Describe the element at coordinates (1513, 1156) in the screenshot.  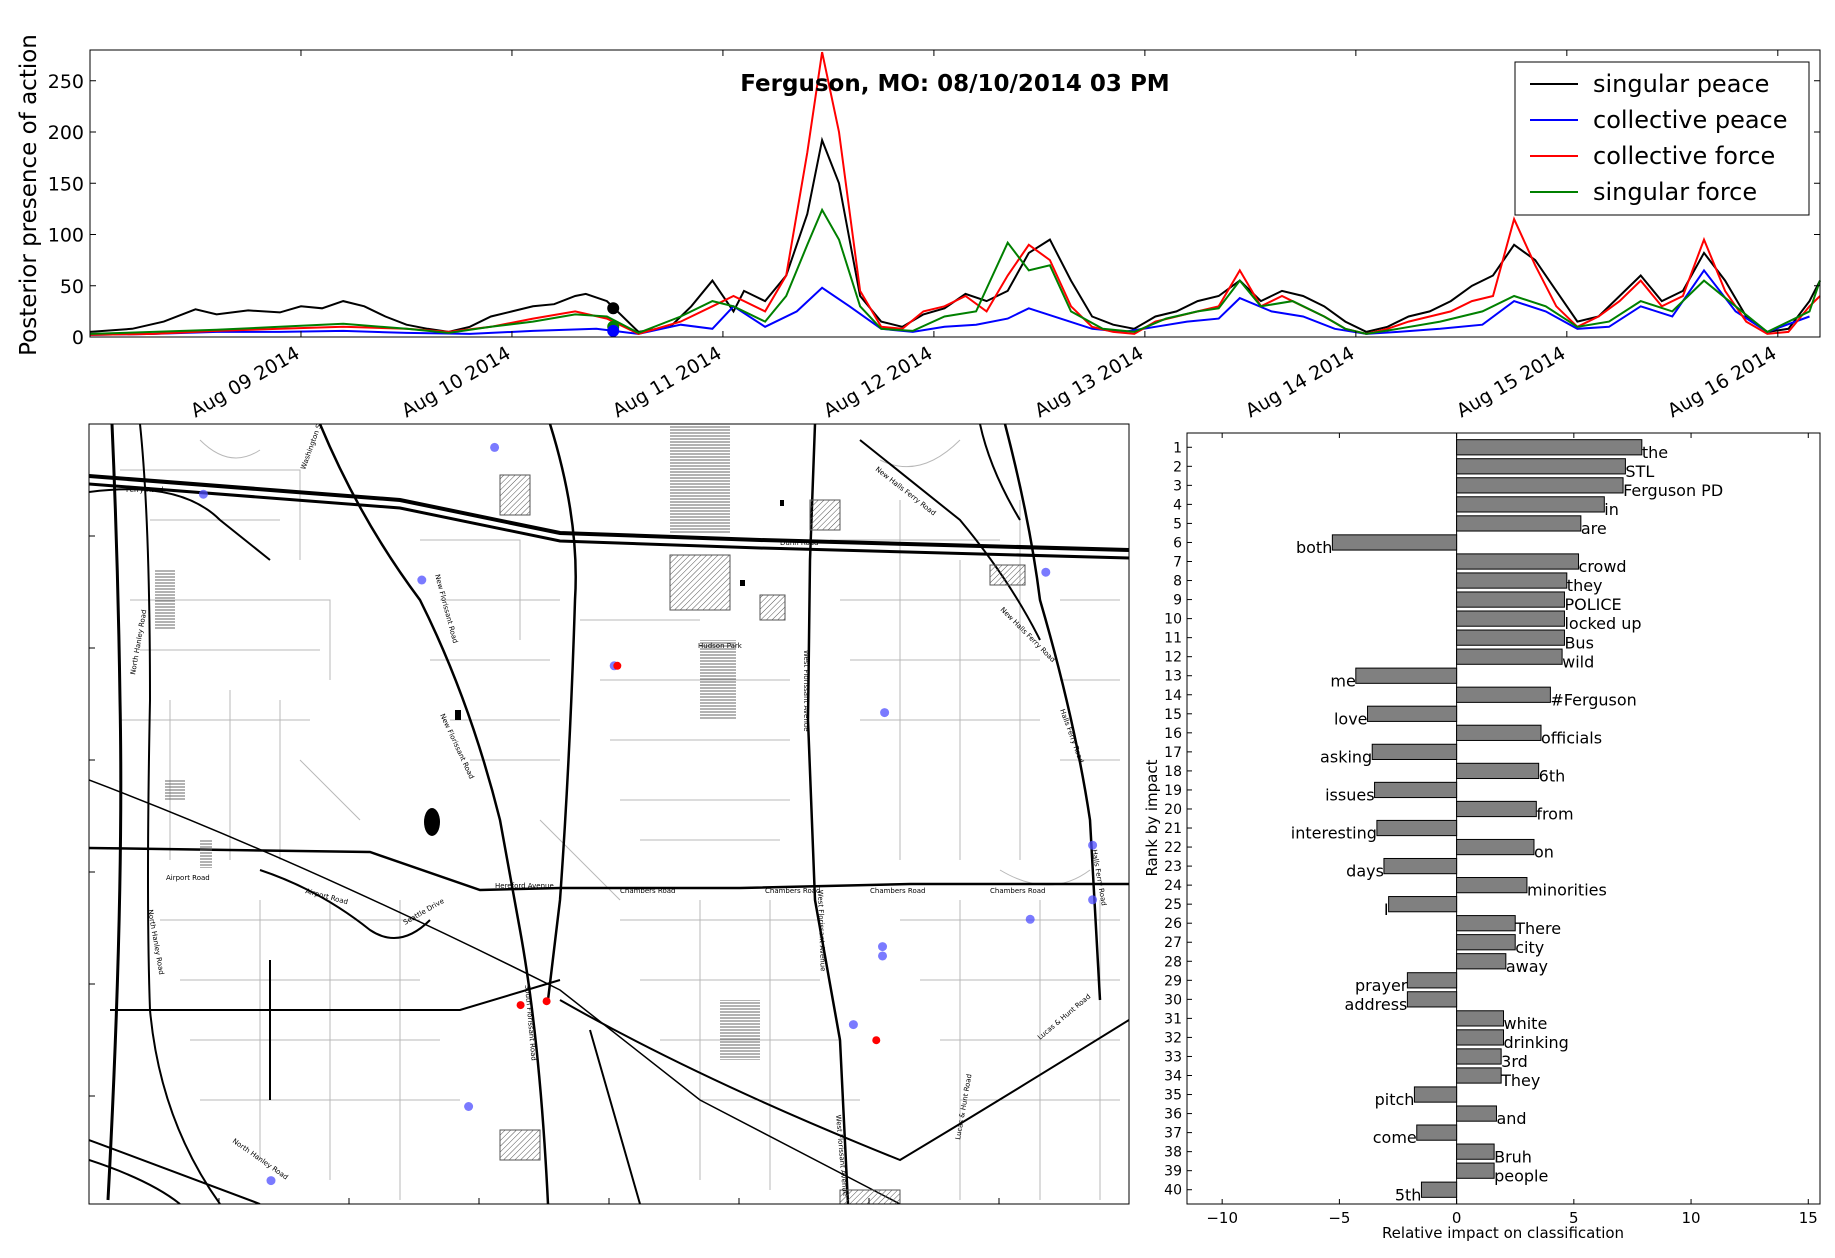
I see `impact-word-label: Bruh` at that location.